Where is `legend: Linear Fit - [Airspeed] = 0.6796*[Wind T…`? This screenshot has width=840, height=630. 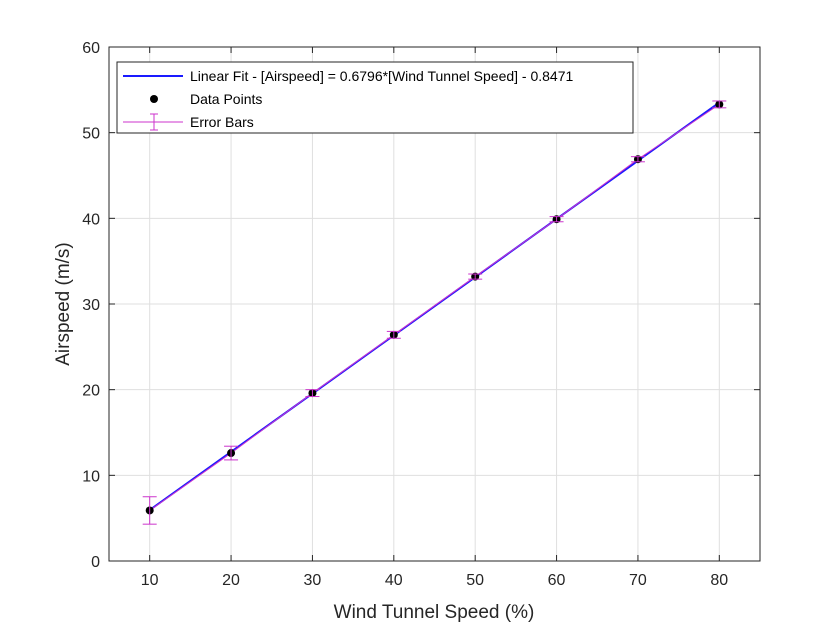 legend: Linear Fit - [Airspeed] = 0.6796*[Wind T… is located at coordinates (375, 97).